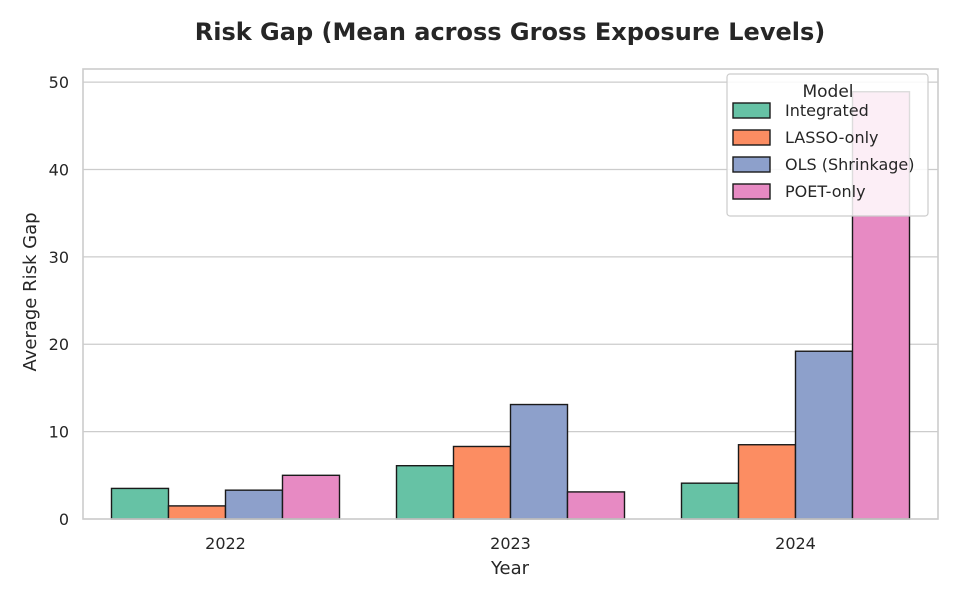 The width and height of the screenshot is (960, 600). Describe the element at coordinates (825, 191) in the screenshot. I see `legend-label: POET-only` at that location.